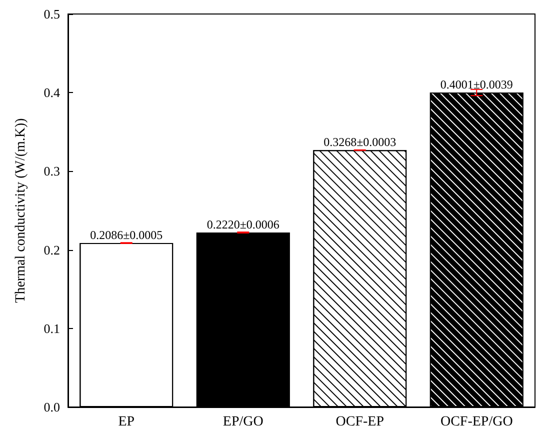 The height and width of the screenshot is (432, 553). I want to click on y-tick-label: 0.2, so click(52, 250).